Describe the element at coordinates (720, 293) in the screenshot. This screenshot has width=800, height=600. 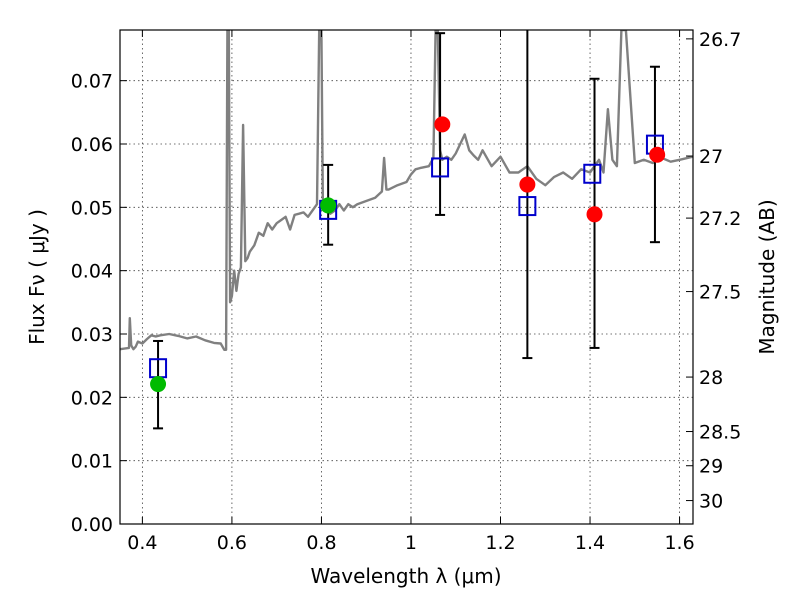
I see `magnitude-tick-label: 27.5` at that location.